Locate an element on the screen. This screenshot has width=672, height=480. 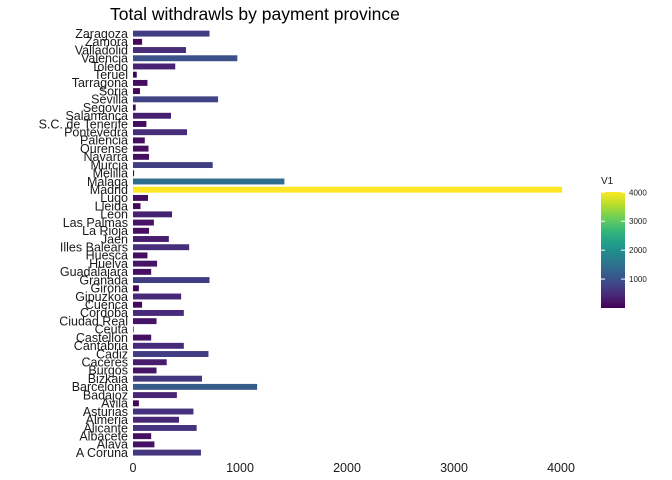
category-label: Valencia is located at coordinates (104, 59).